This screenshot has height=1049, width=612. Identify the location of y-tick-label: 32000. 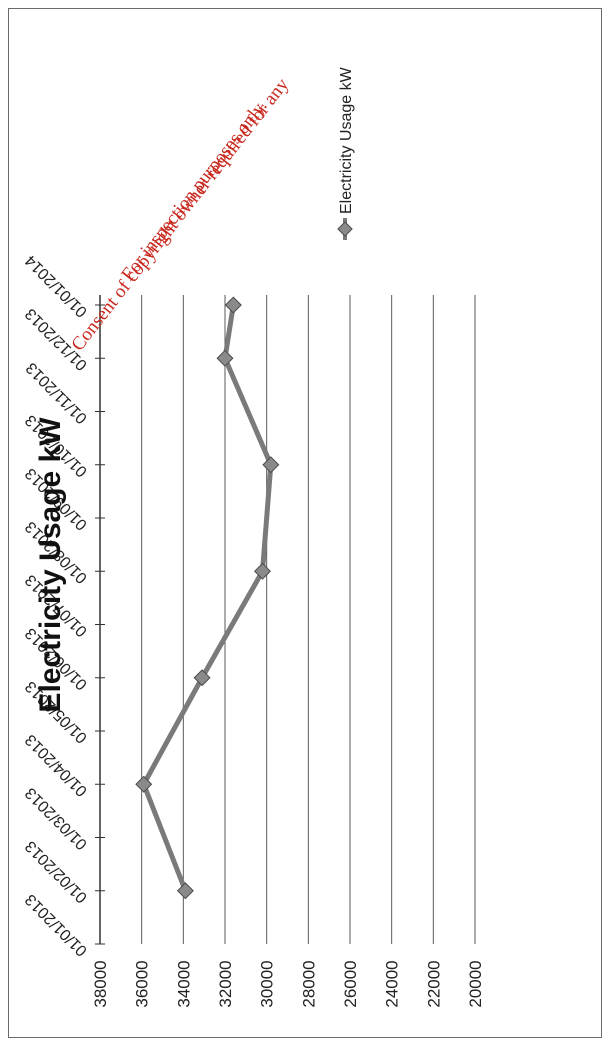
(225, 983).